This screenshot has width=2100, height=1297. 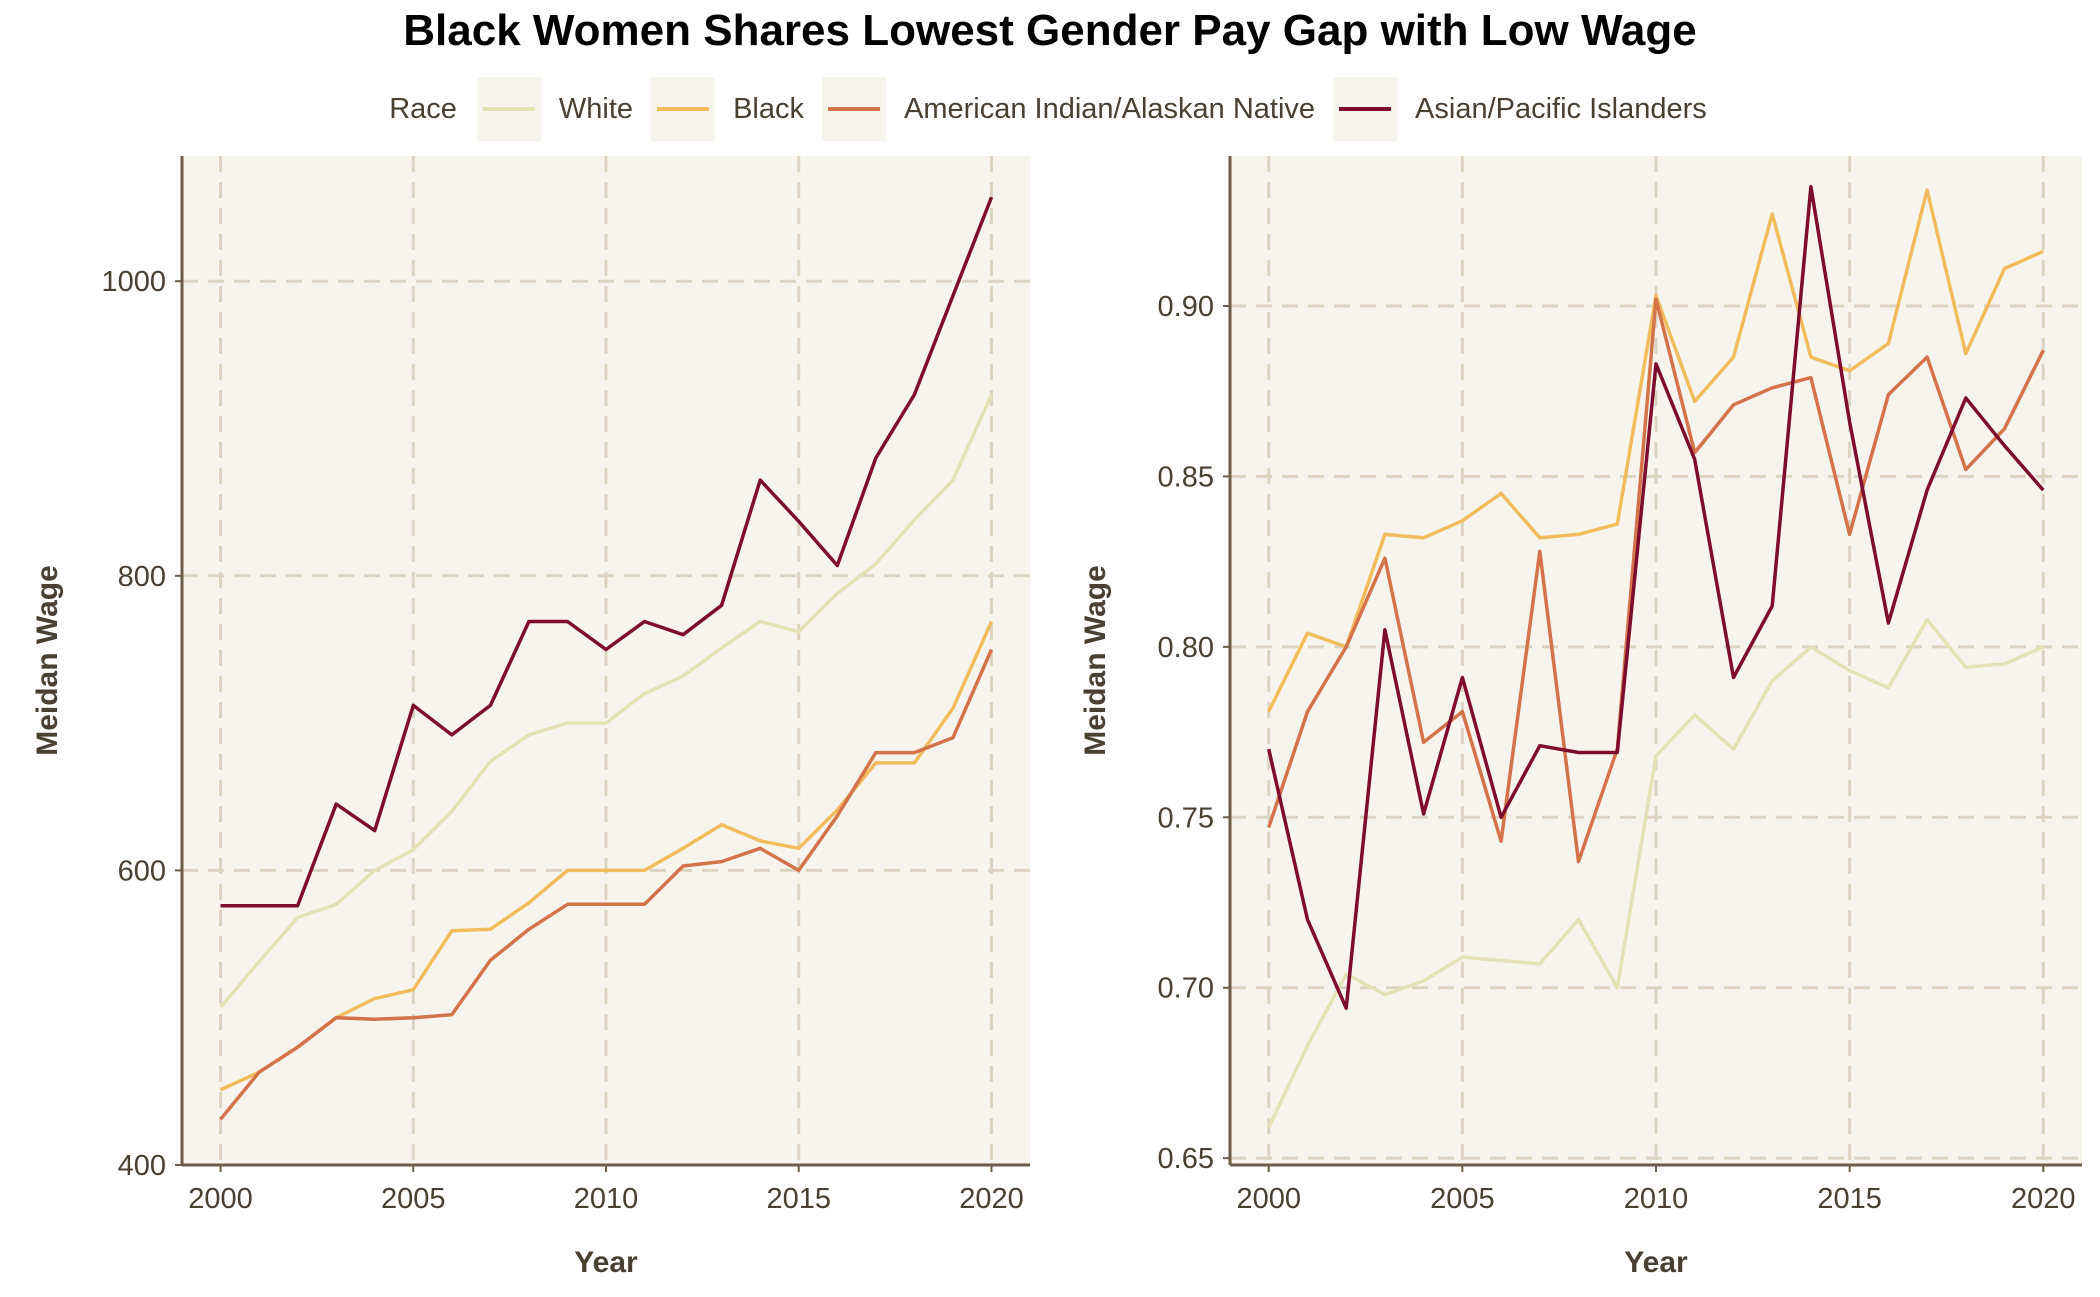 I want to click on legend-label-black: Black, so click(x=768, y=108).